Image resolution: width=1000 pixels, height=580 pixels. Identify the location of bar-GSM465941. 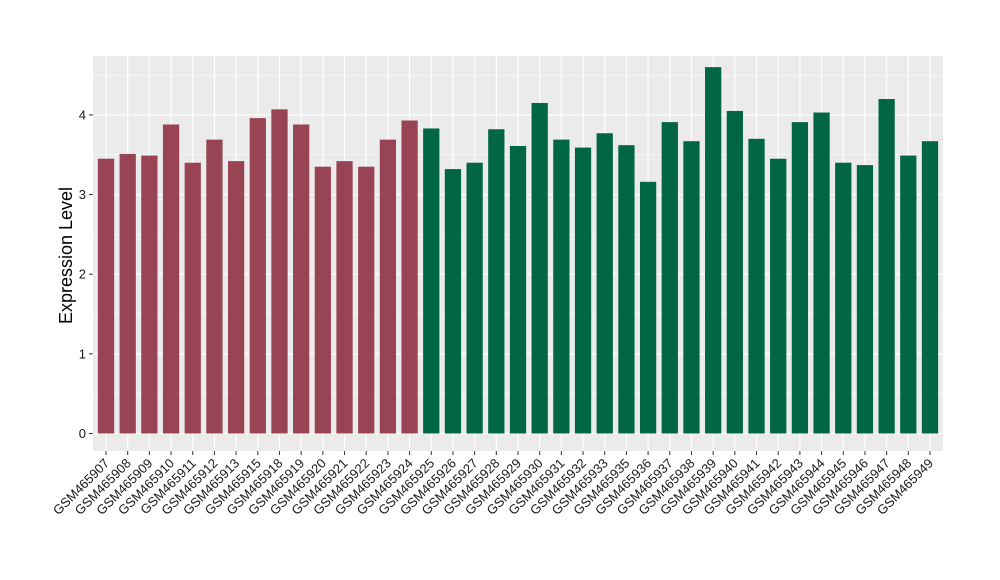
(756, 286).